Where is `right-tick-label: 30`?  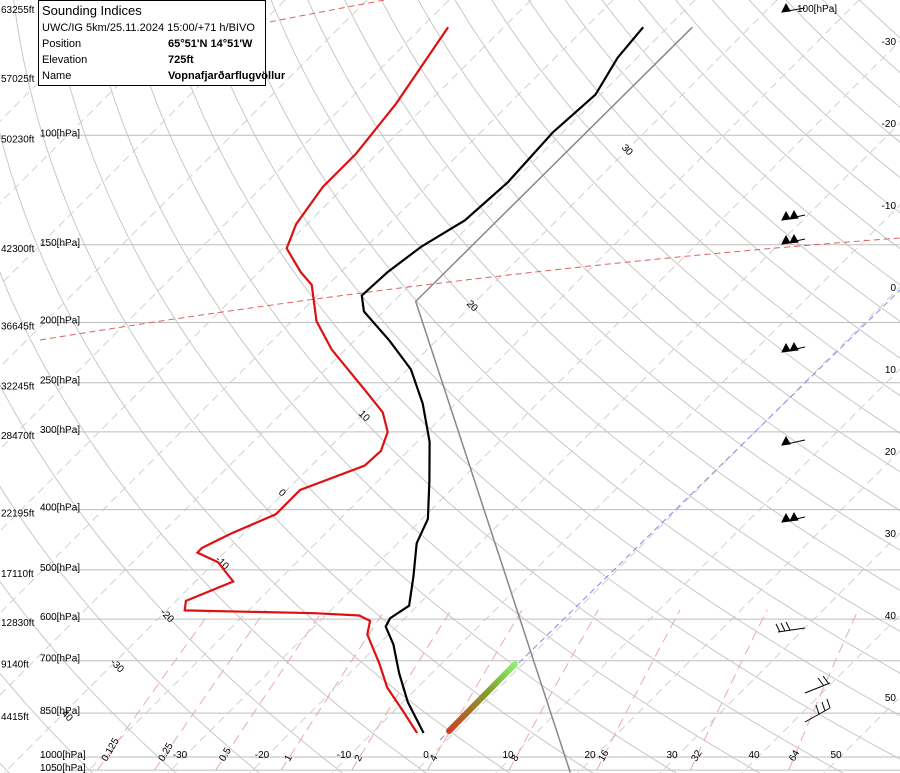
right-tick-label: 30 is located at coordinates (891, 534).